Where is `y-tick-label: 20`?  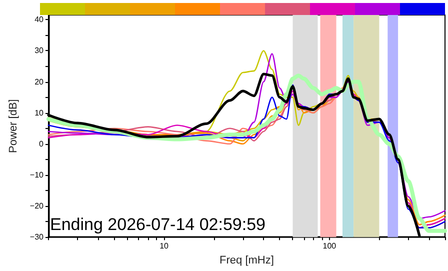
y-tick-label: 20 is located at coordinates (39, 81).